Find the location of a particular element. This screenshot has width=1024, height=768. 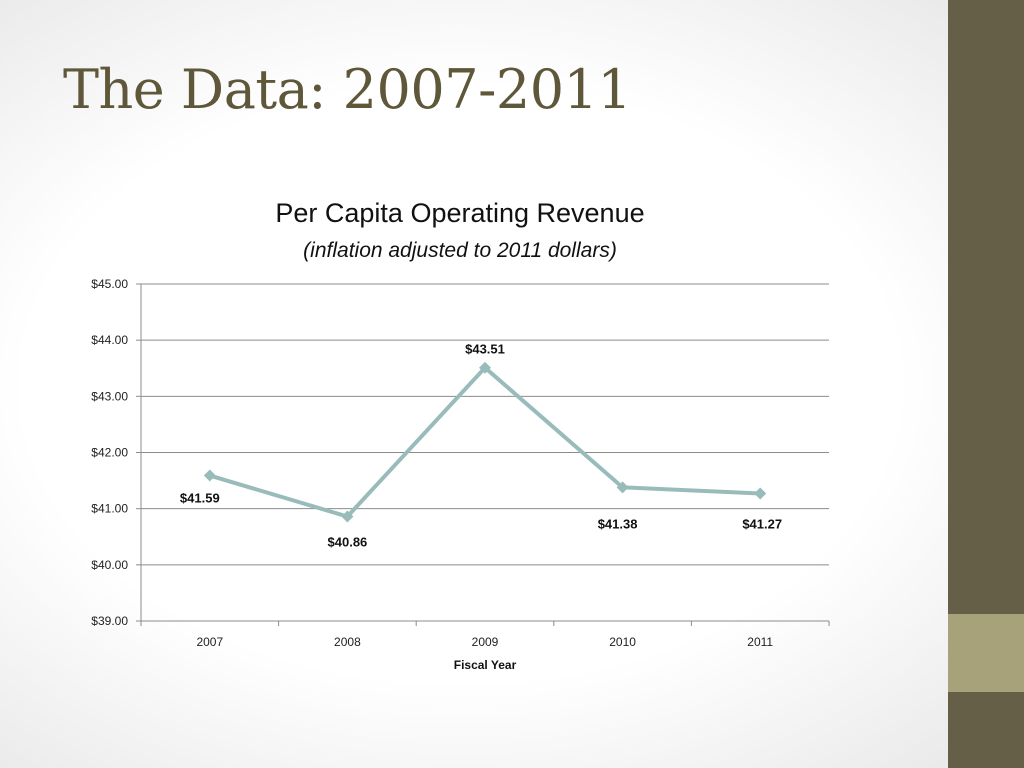

data-label: $41.59 is located at coordinates (200, 498).